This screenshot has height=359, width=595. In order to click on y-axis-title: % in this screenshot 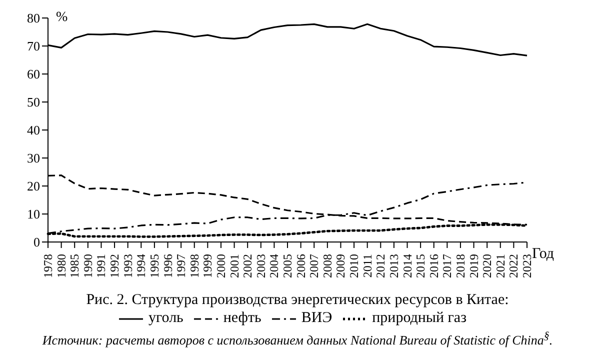, I will do `click(62, 18)`.